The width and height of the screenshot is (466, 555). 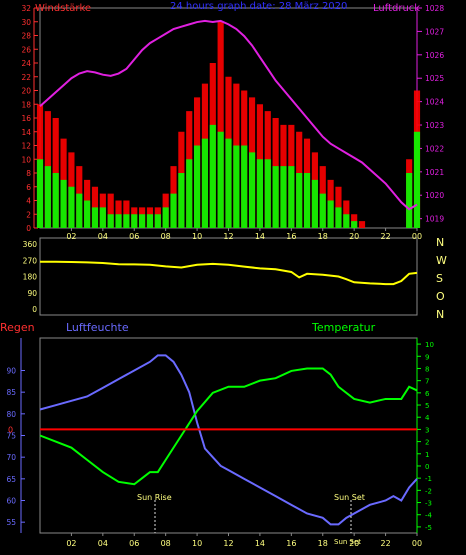 I want to click on sunset-annotation: Sun Set, so click(x=349, y=497).